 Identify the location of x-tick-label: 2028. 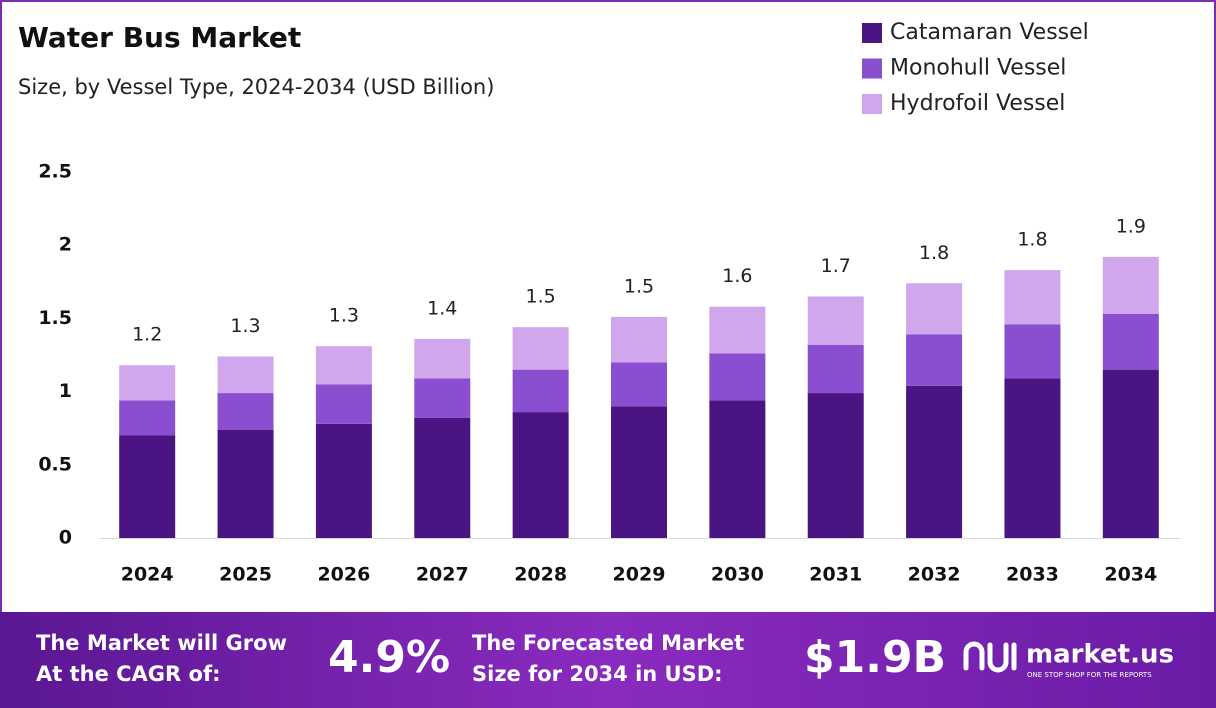
(540, 575).